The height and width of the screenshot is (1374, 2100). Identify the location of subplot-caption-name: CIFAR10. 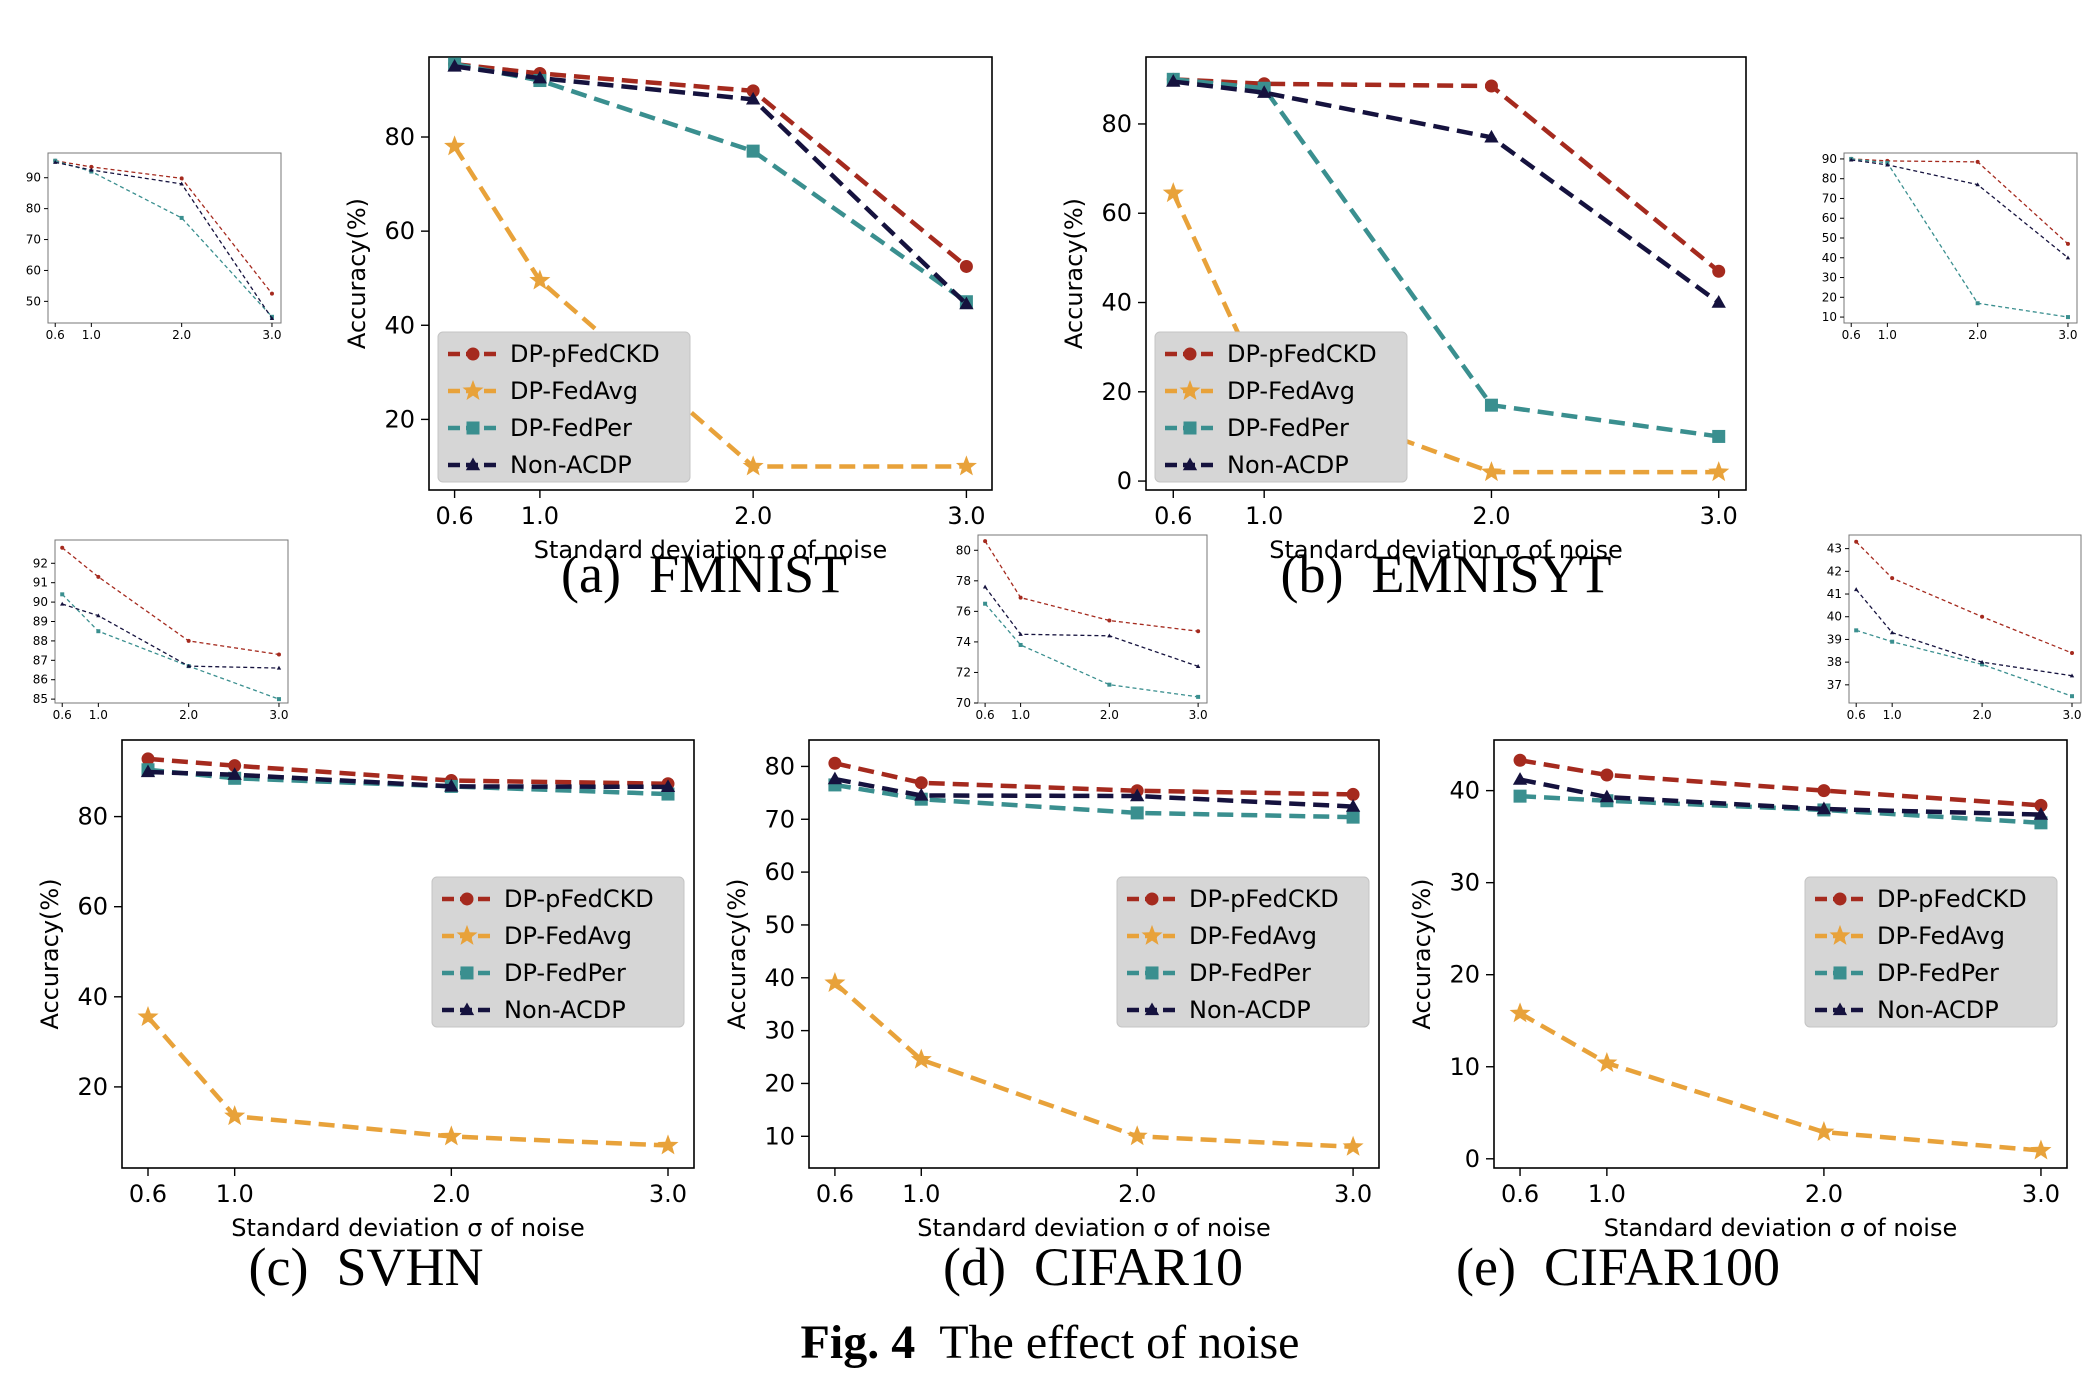
(1138, 1267).